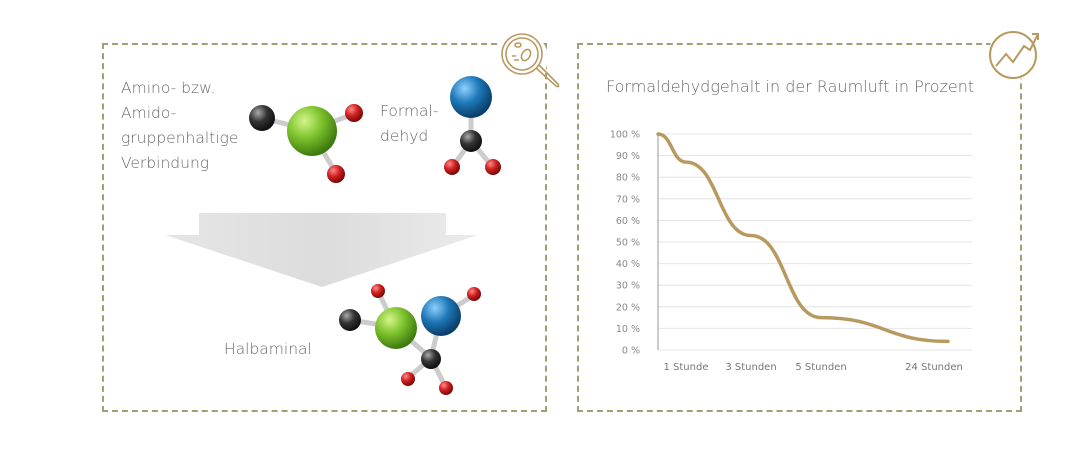  What do you see at coordinates (631, 351) in the screenshot?
I see `y-tick-label: 0 %` at bounding box center [631, 351].